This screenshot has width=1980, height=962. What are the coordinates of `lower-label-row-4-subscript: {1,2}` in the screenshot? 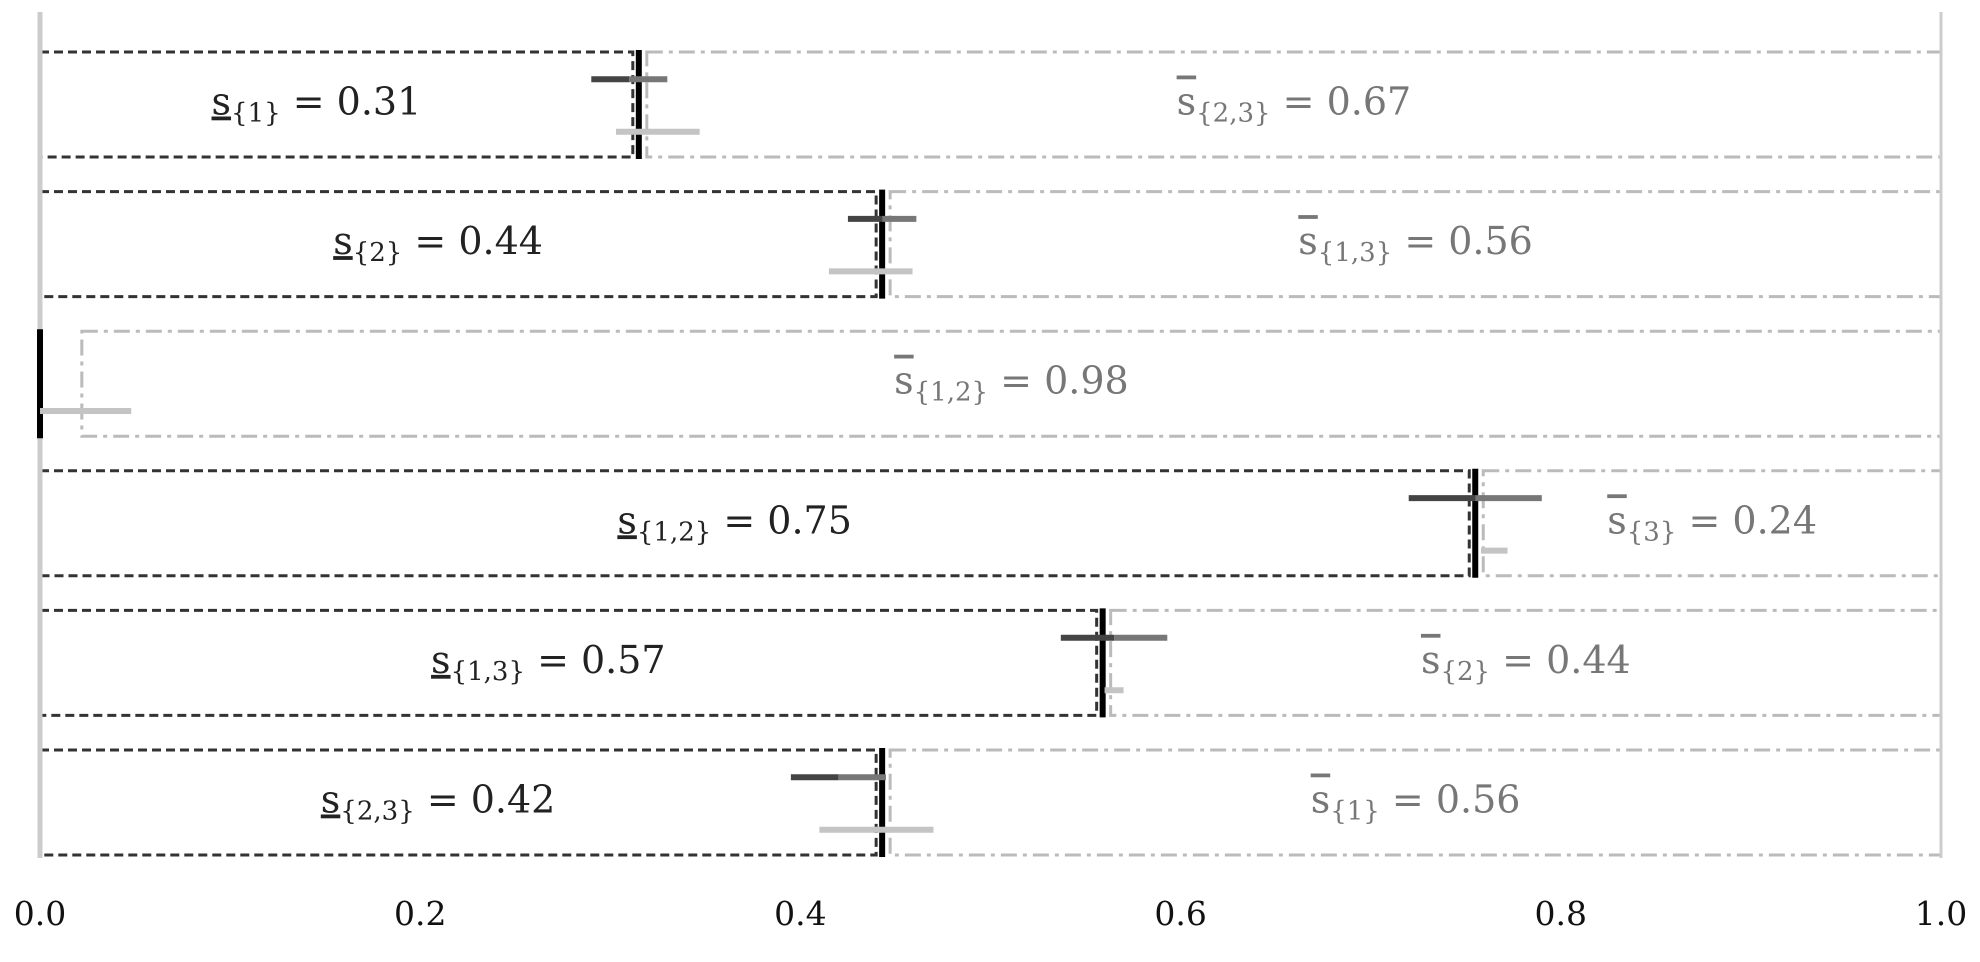 It's located at (674, 532).